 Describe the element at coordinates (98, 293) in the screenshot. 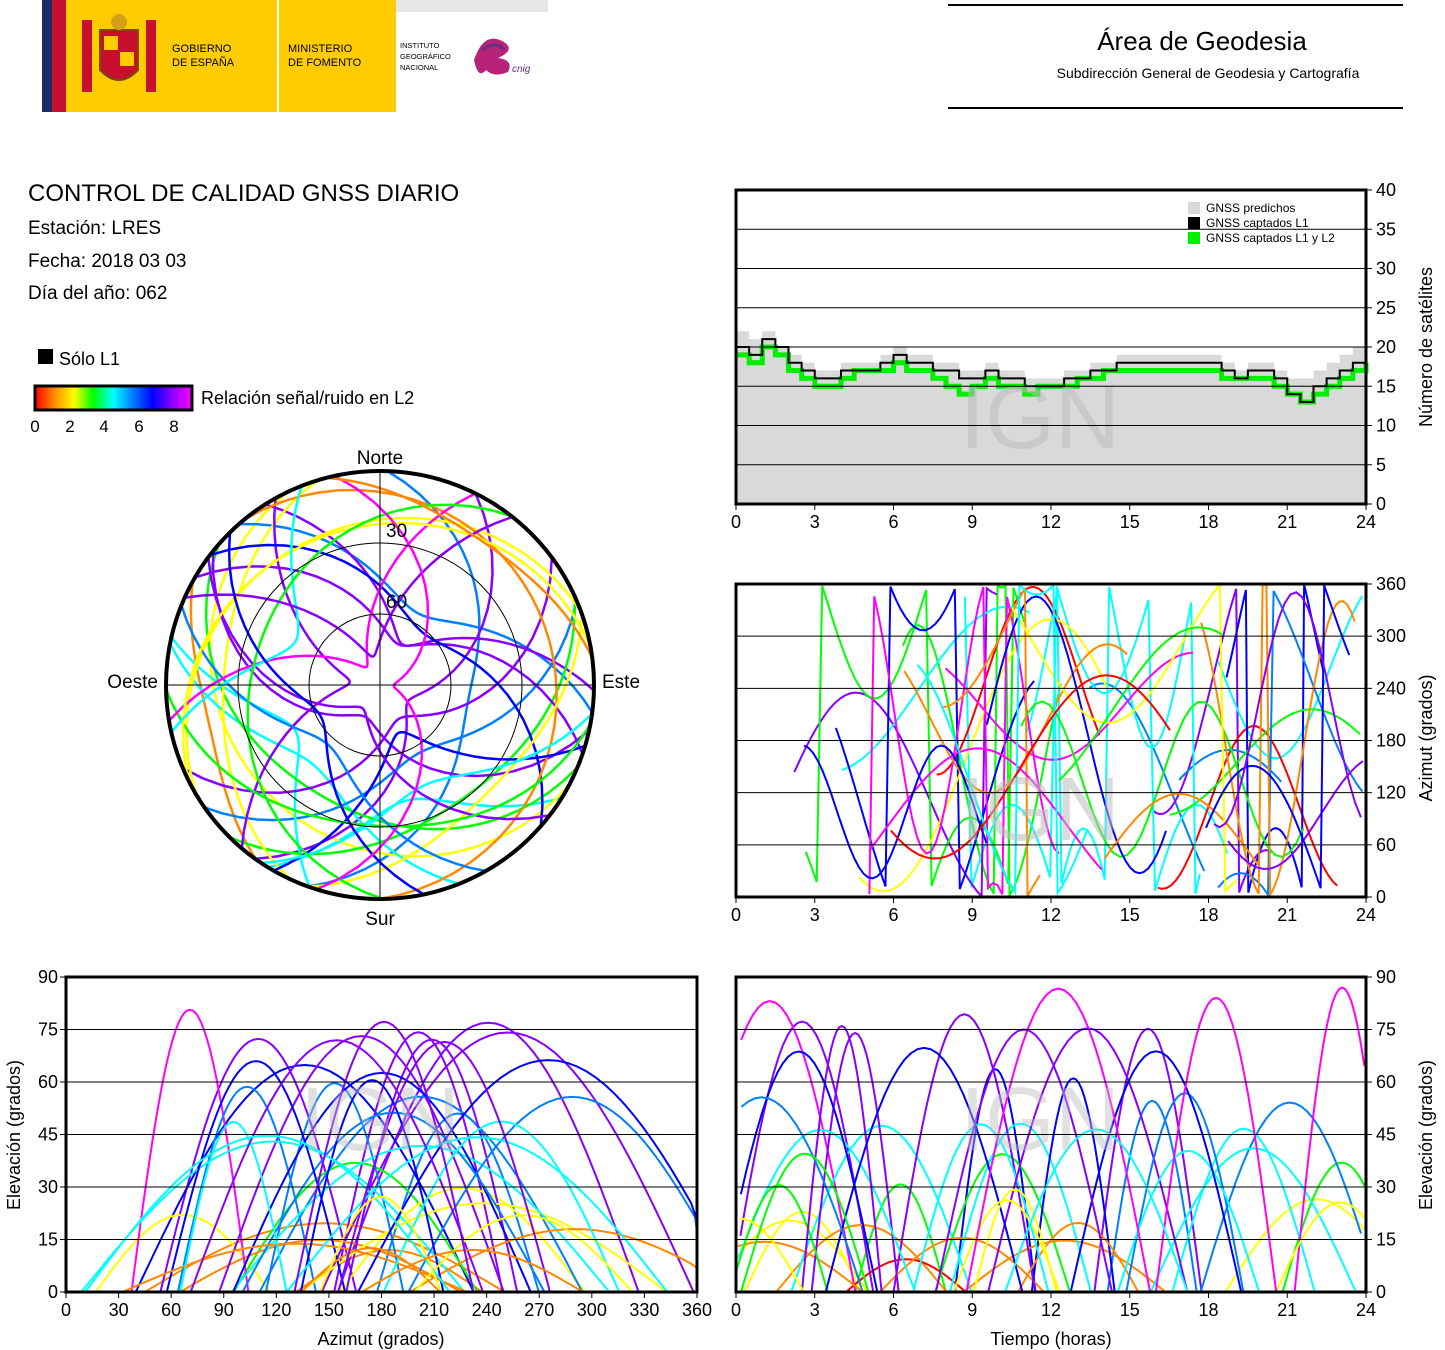

I see `doy-label: Día del año: 062` at that location.